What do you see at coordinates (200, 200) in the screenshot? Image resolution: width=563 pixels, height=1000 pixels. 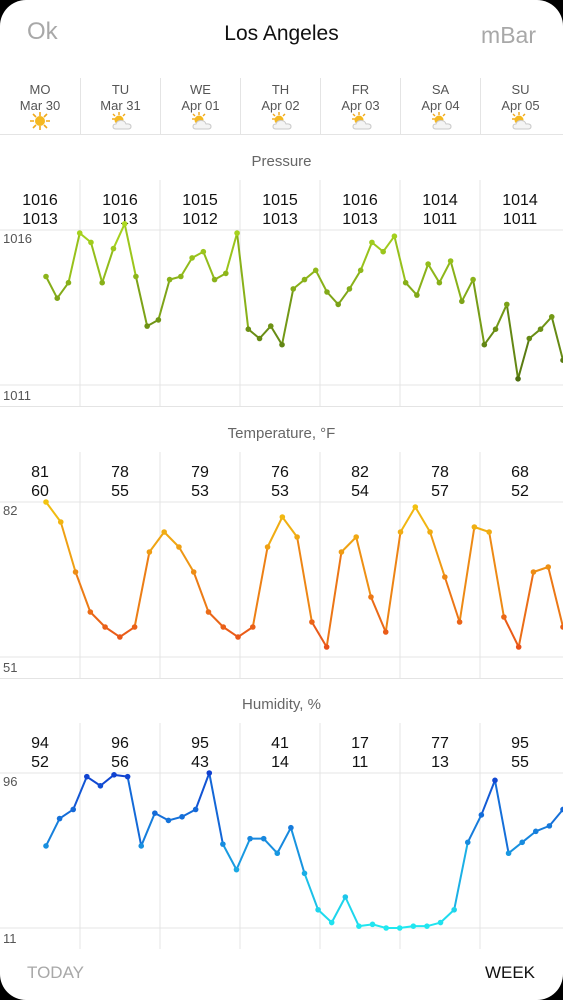 I see `daily-high-label: 1015` at bounding box center [200, 200].